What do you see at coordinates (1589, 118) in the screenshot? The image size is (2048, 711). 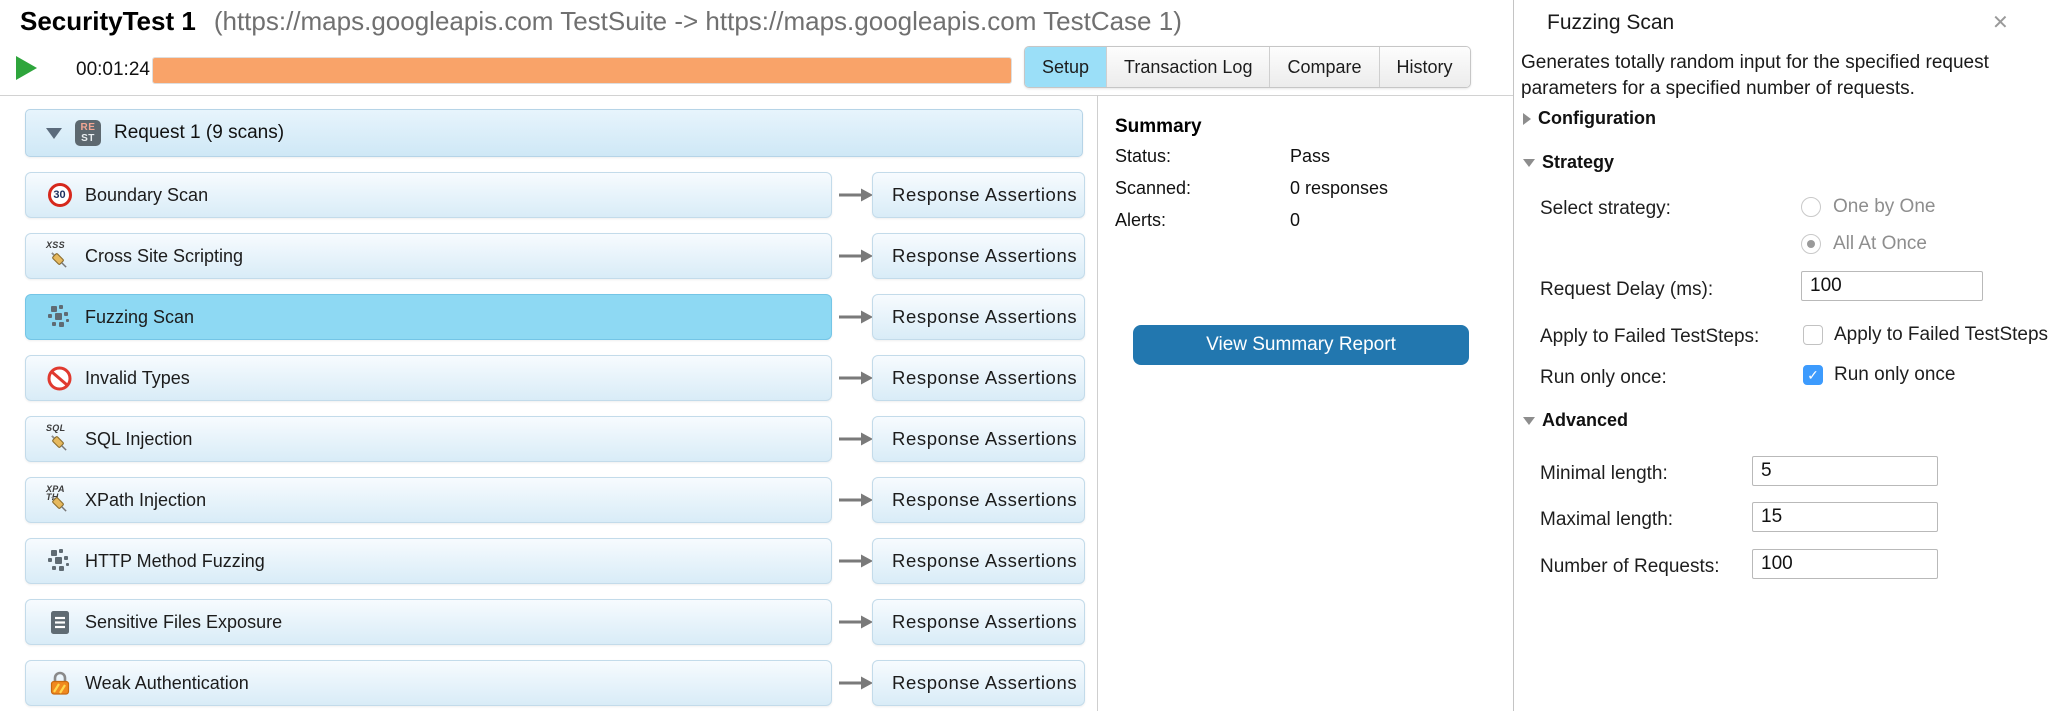 I see `section-configuration: Configuration` at bounding box center [1589, 118].